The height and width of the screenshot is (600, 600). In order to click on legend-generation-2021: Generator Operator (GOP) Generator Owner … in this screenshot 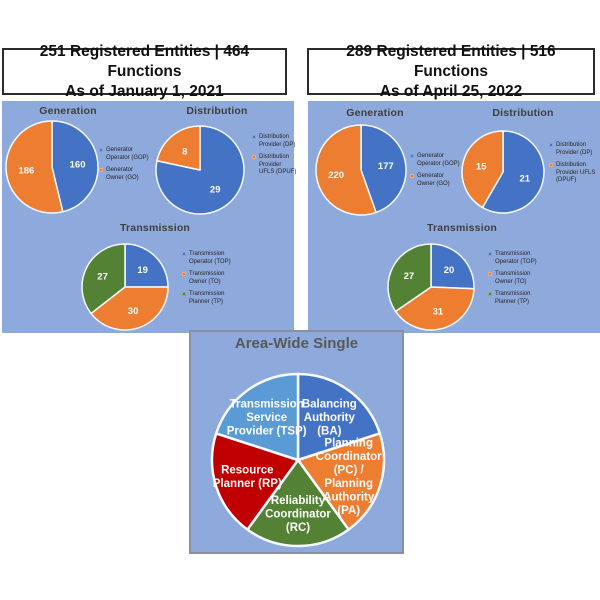, I will do `click(125, 164)`.